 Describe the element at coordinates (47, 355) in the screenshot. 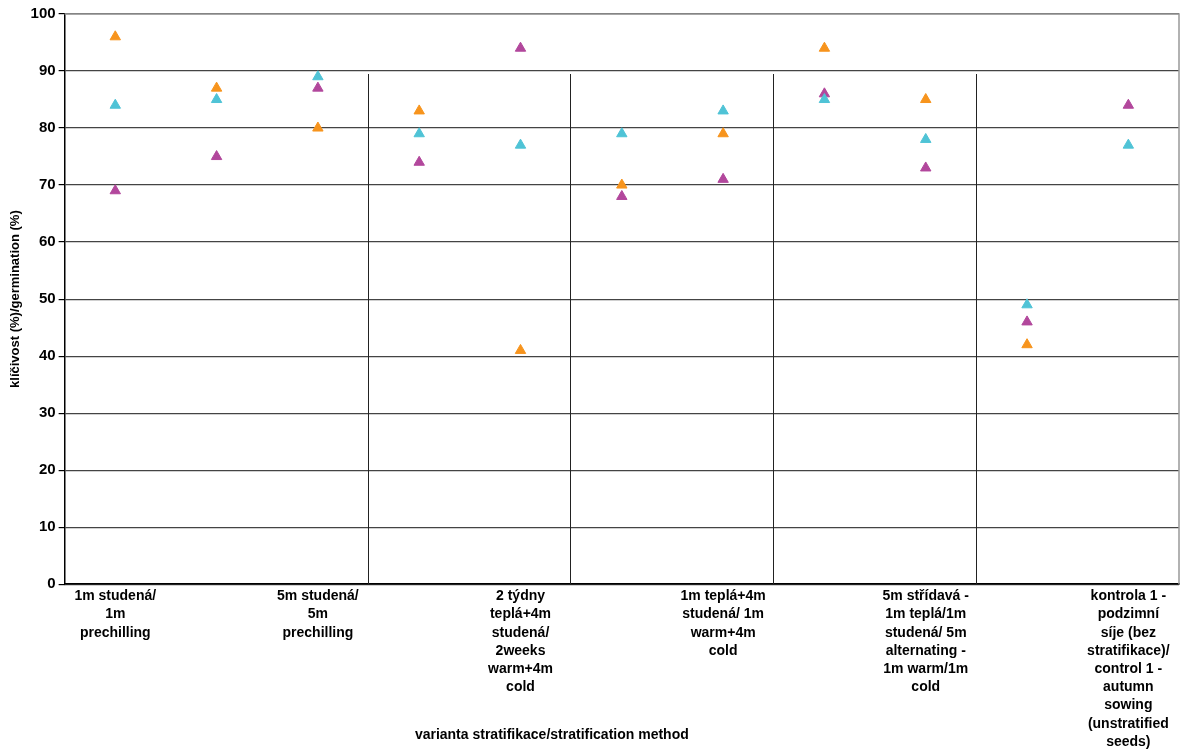

I see `y-tick-label: 40` at that location.